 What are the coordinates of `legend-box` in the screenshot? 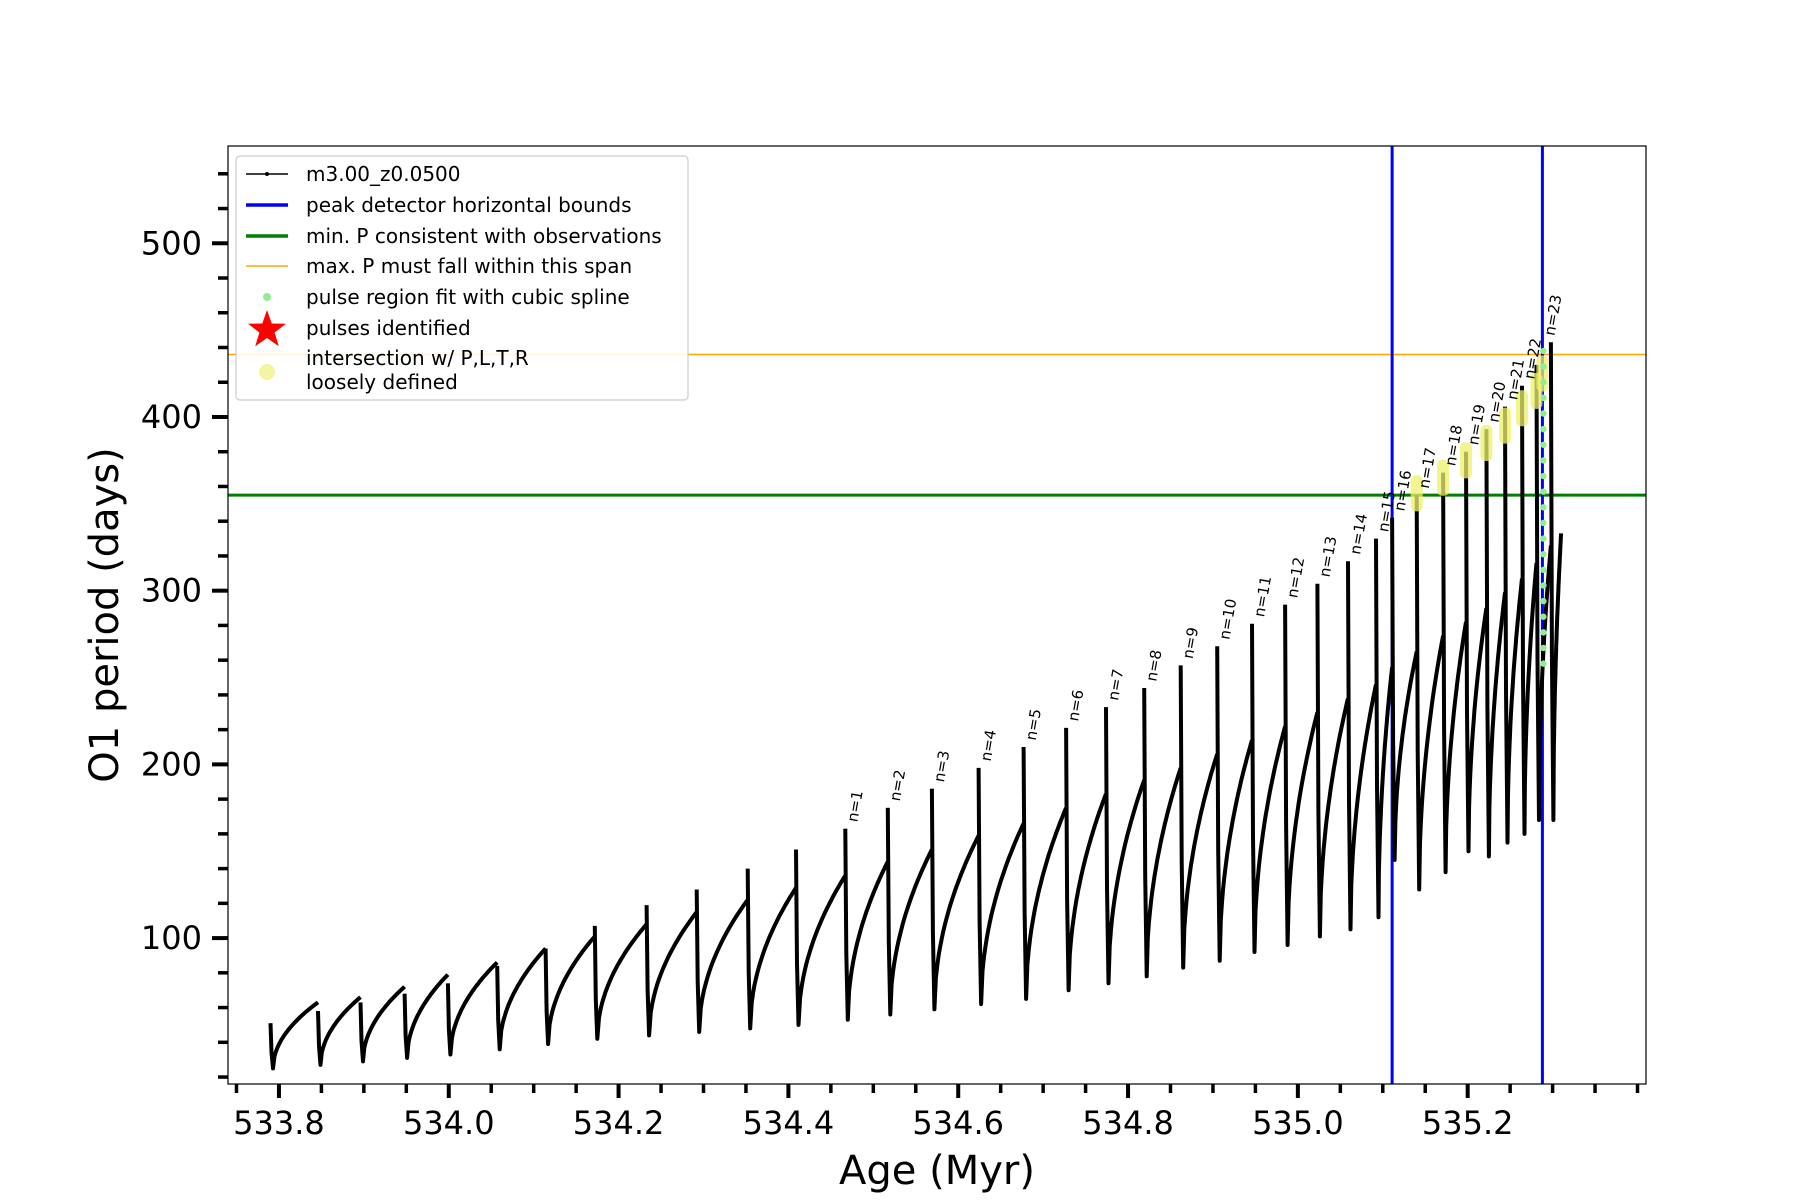 It's located at (462, 278).